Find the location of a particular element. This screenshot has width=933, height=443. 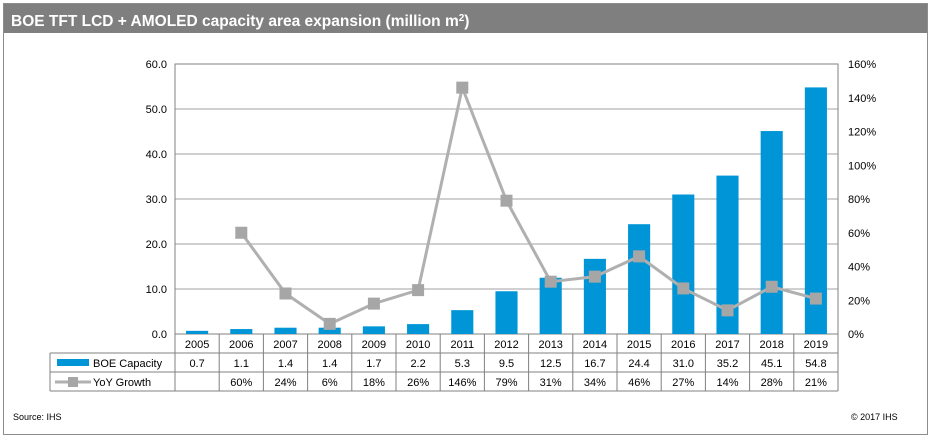

growth-data-label: 28% is located at coordinates (772, 383).